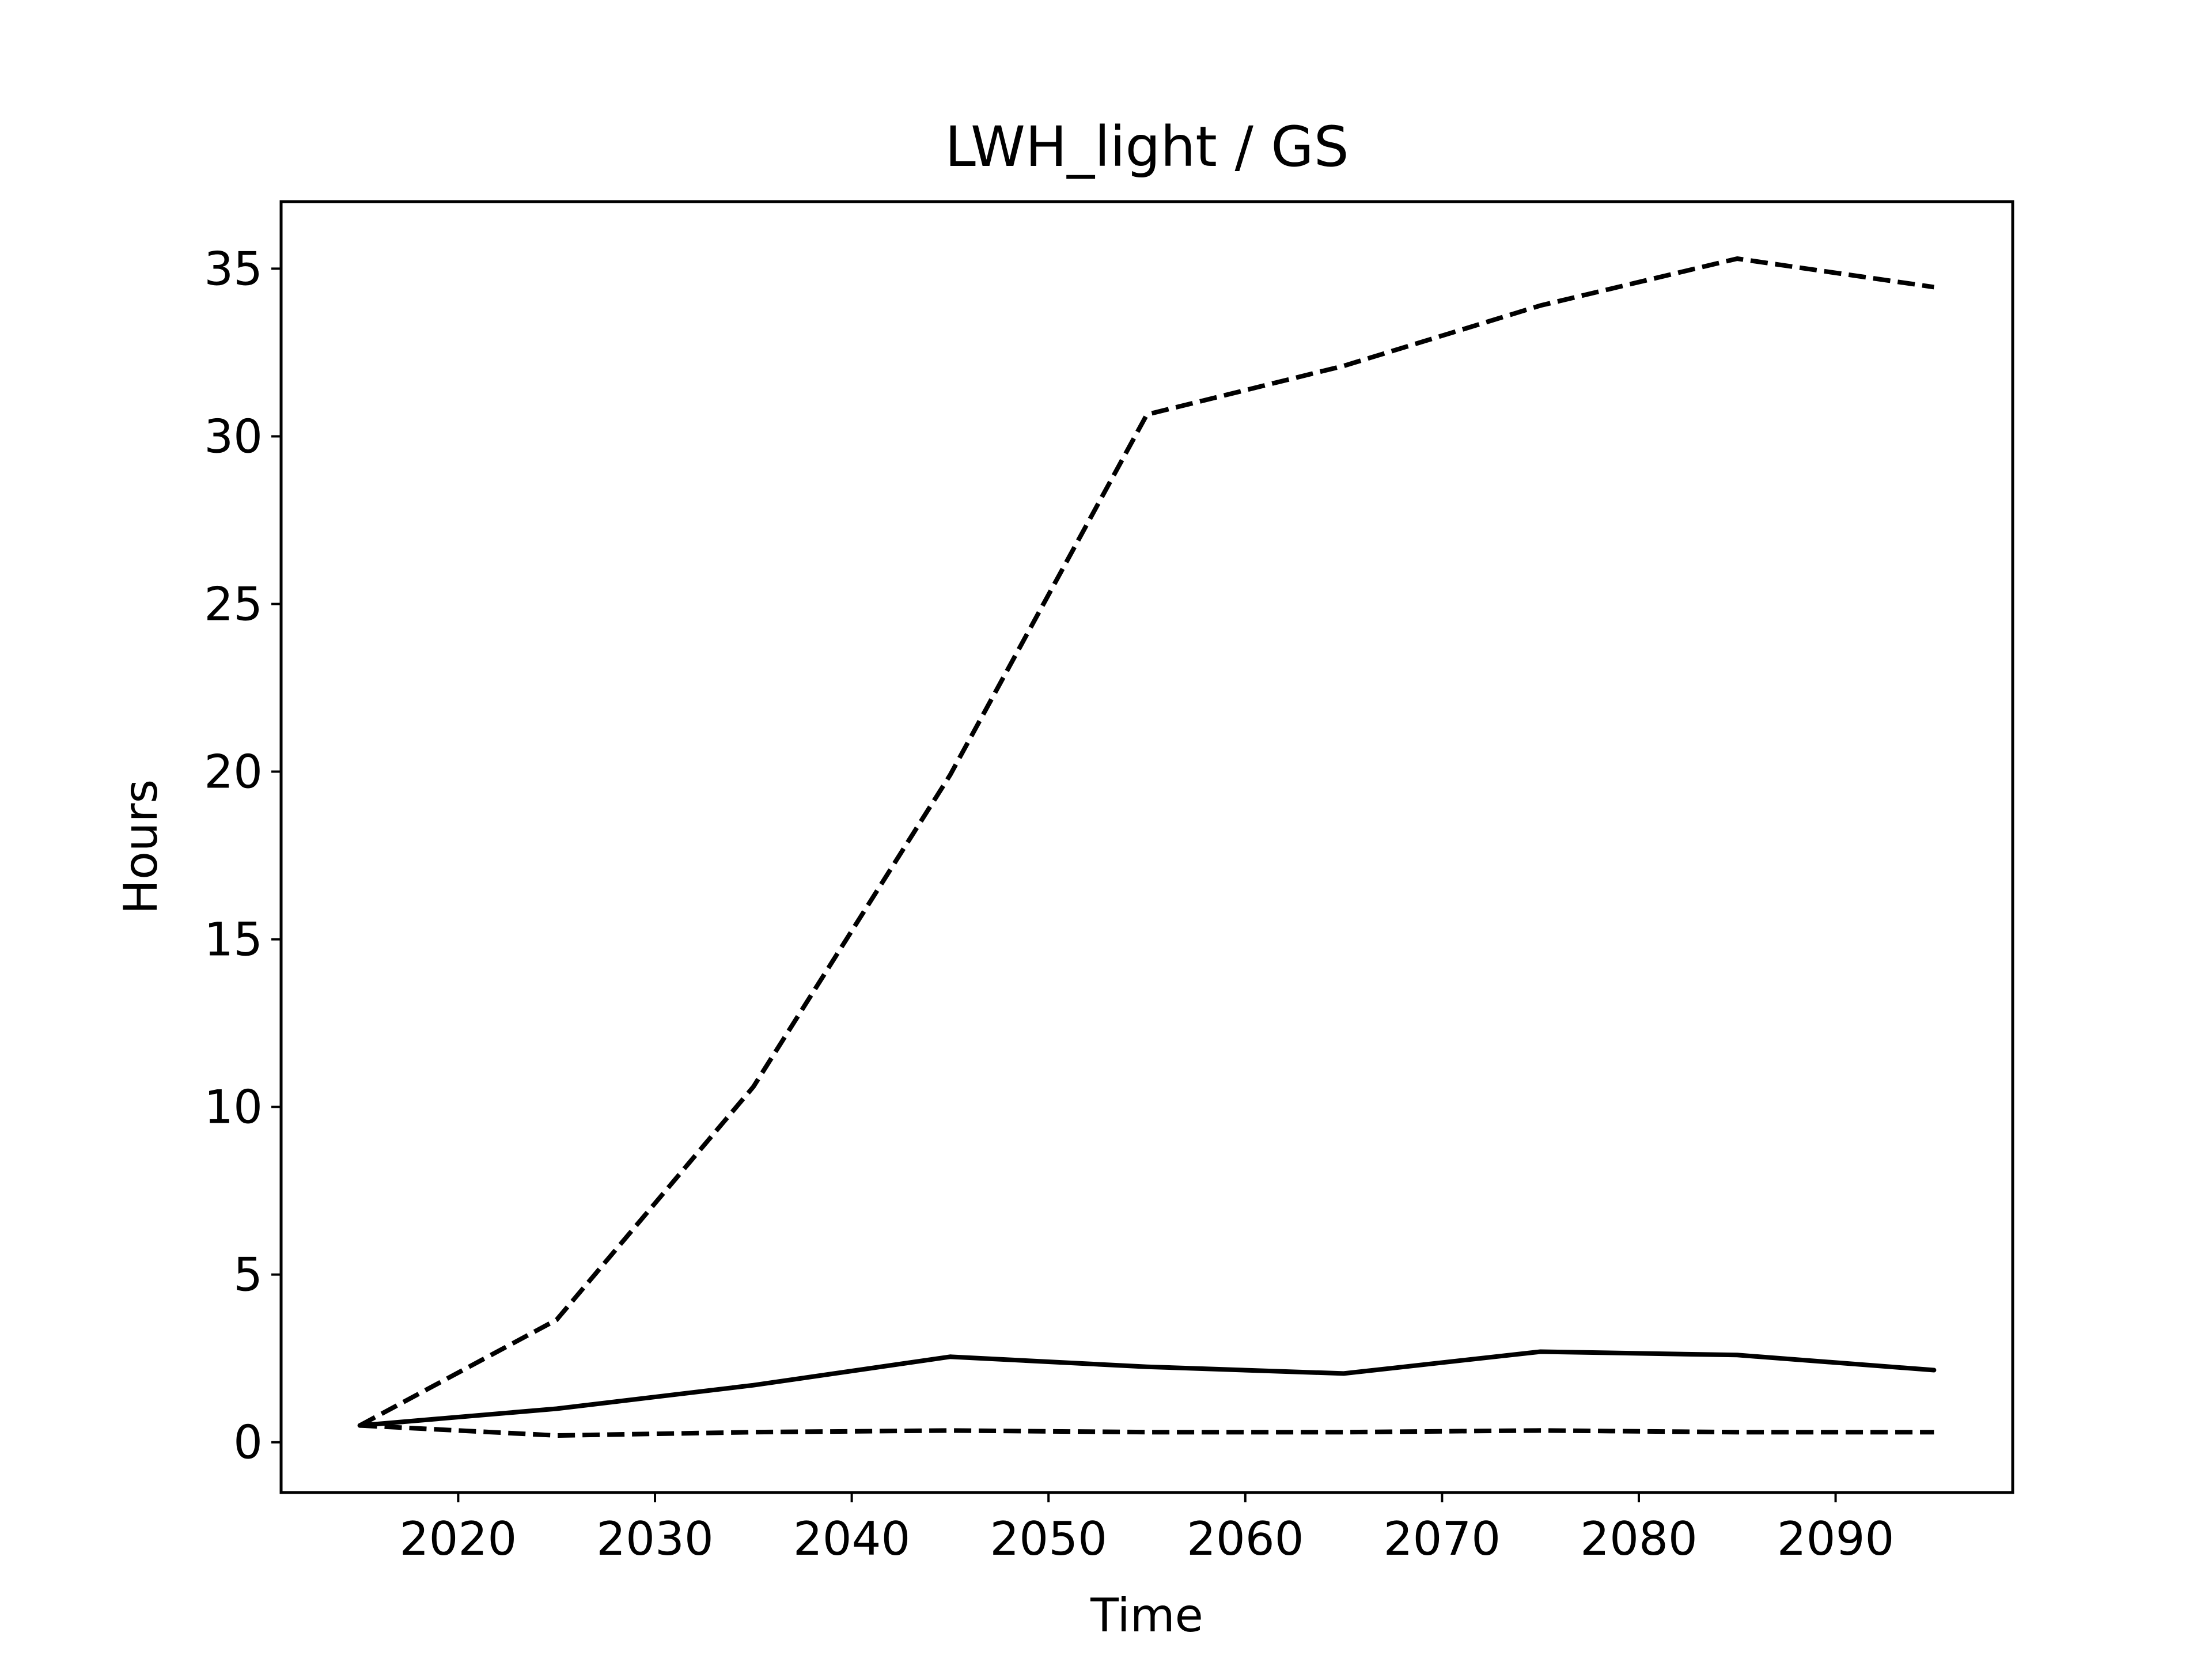 This screenshot has height=1659, width=2212. I want to click on y-tick-label: 30, so click(233, 436).